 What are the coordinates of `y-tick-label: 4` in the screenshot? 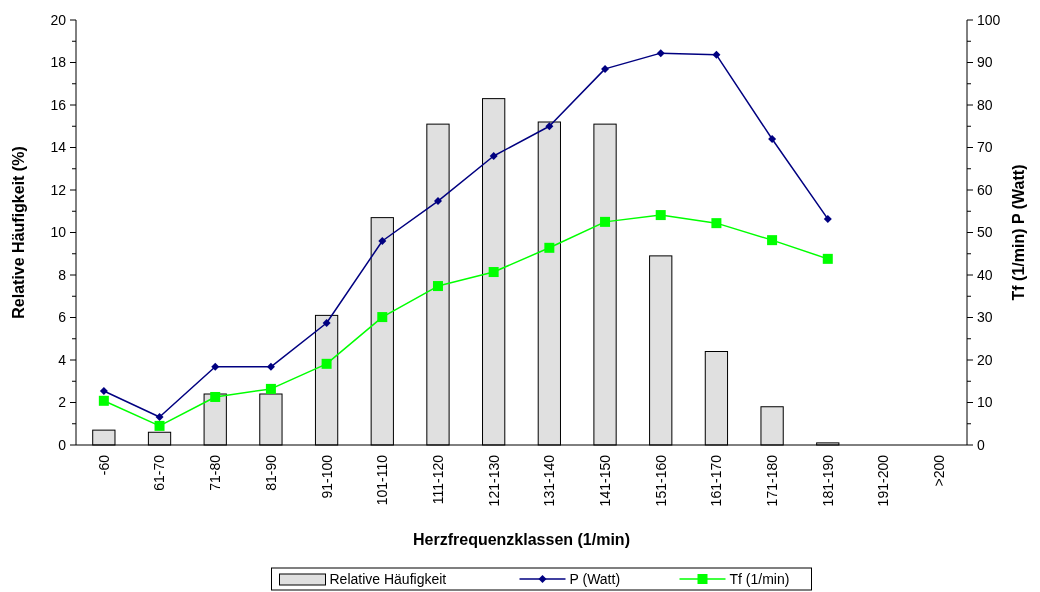 It's located at (62, 359).